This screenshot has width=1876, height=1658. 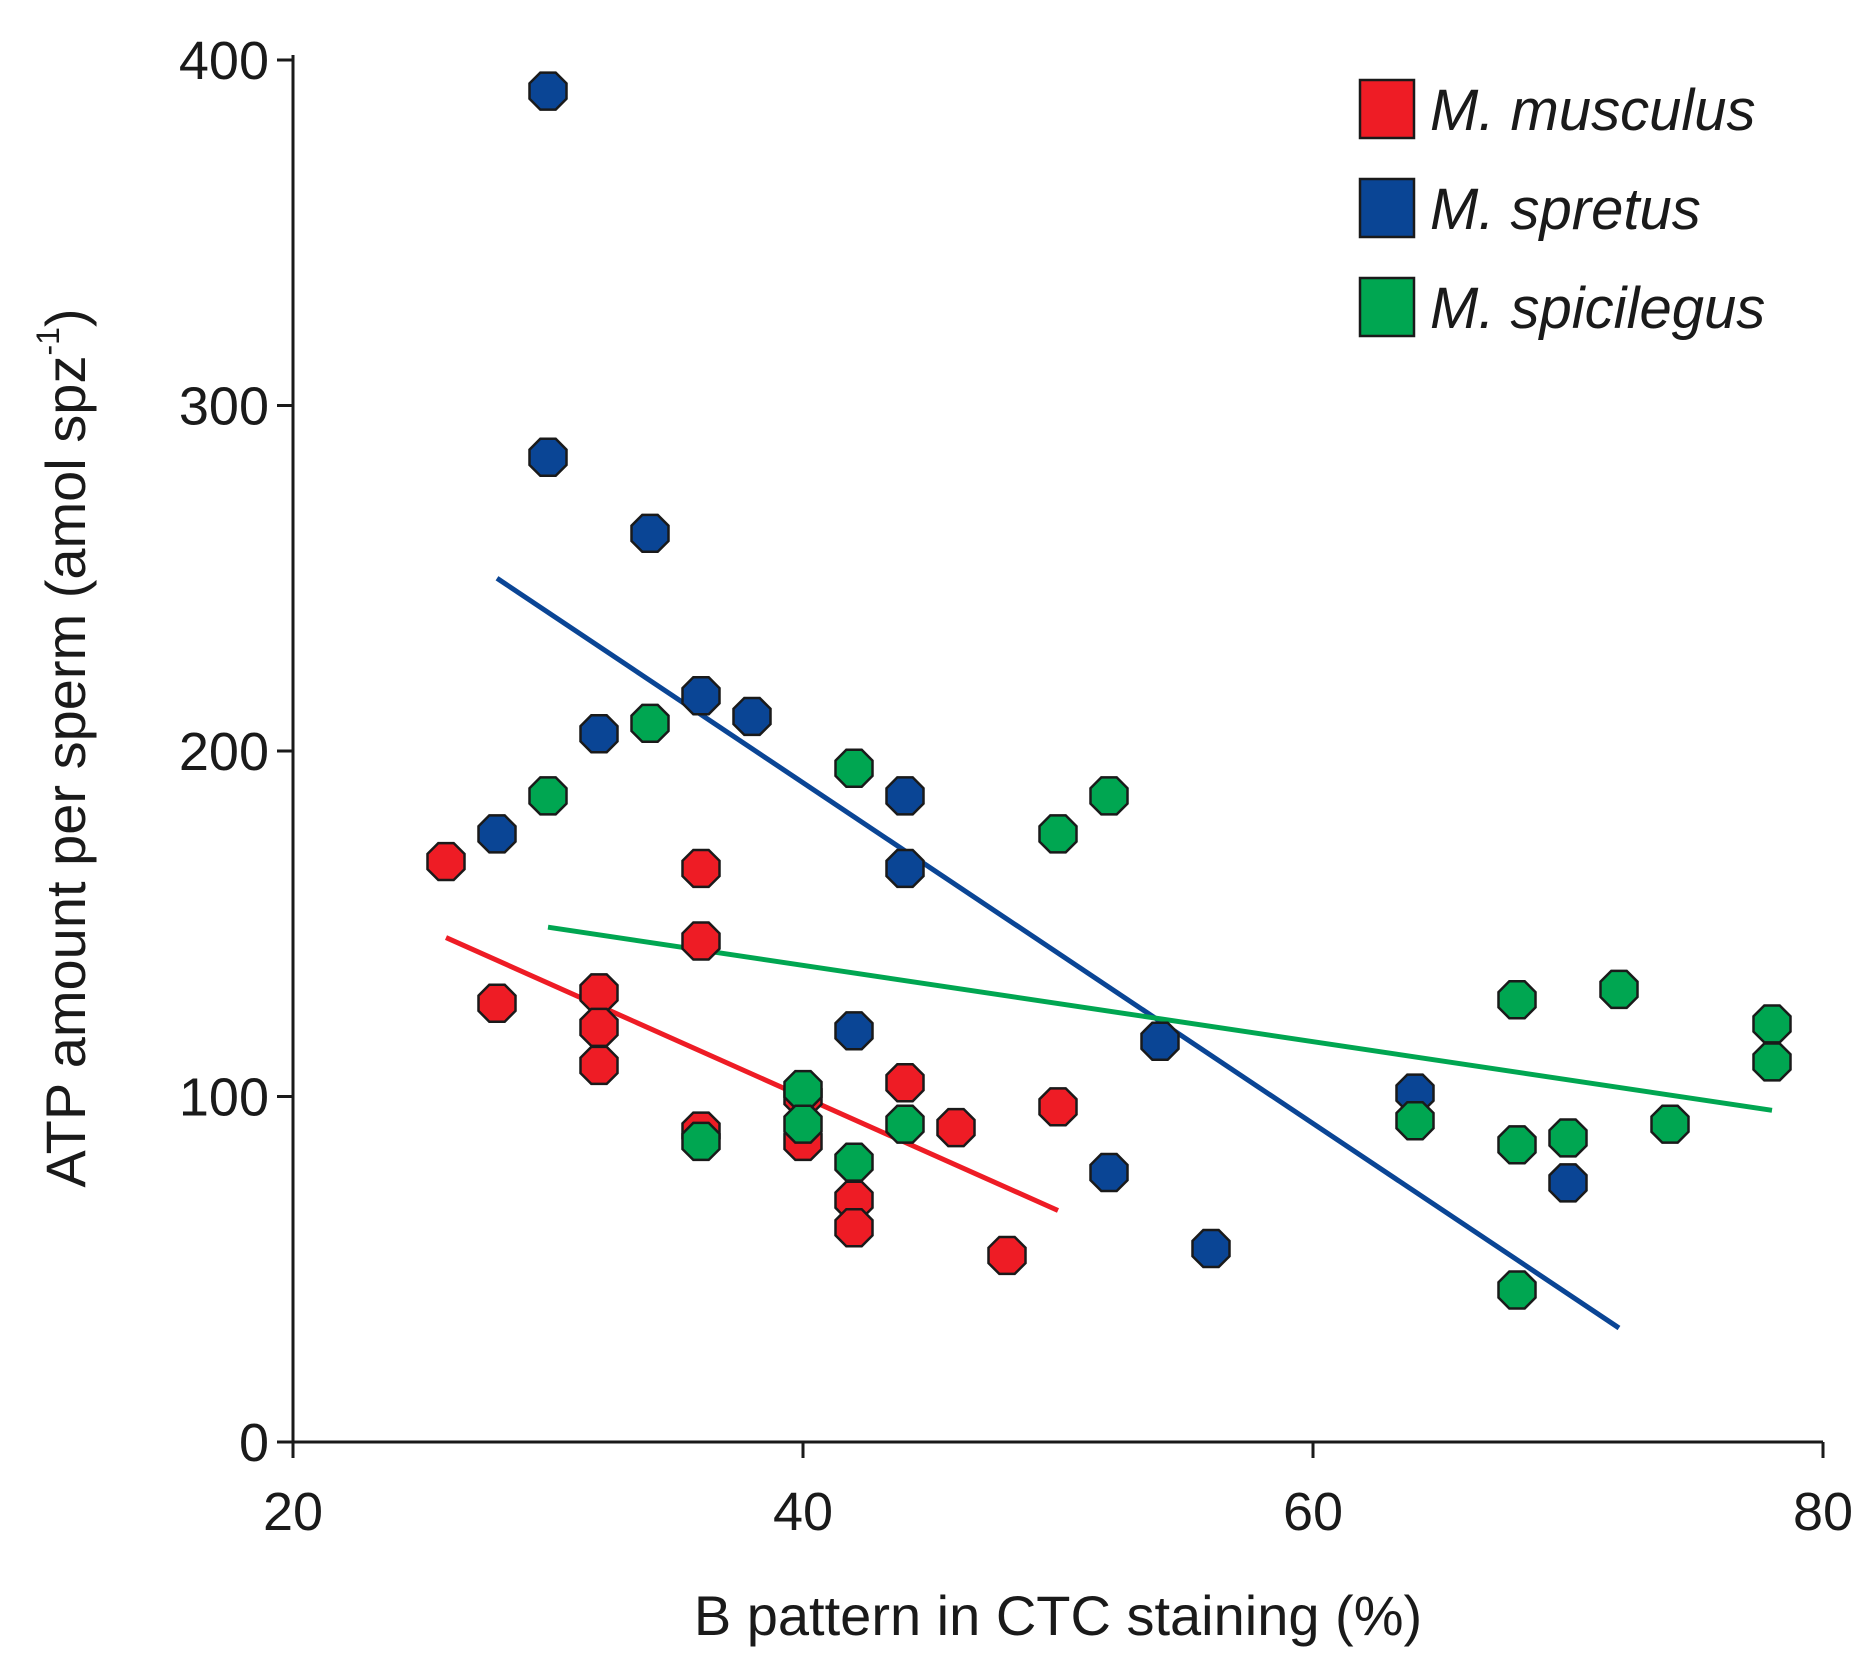 I want to click on x-ticks: 20 40 60 80, so click(x=1058, y=1492).